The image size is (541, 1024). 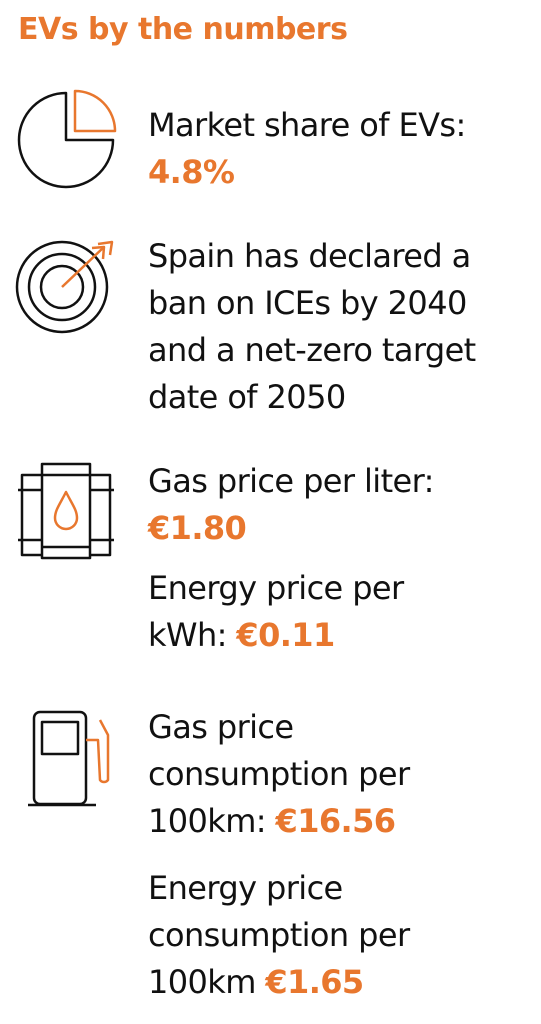 I want to click on value: €0.11, so click(x=285, y=635).